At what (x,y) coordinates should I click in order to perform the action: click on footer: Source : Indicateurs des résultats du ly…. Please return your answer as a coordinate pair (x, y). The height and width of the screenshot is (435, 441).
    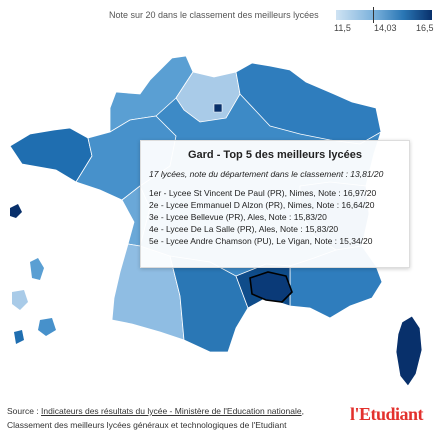
    Looking at the image, I should click on (220, 417).